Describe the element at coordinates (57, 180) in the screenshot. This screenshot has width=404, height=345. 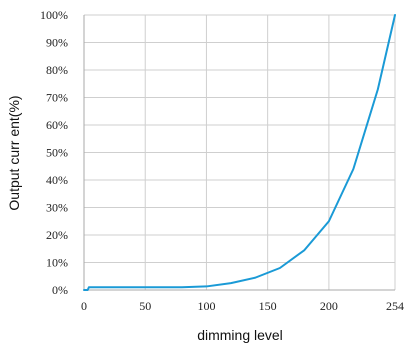
I see `y-tick-label: 40%` at that location.